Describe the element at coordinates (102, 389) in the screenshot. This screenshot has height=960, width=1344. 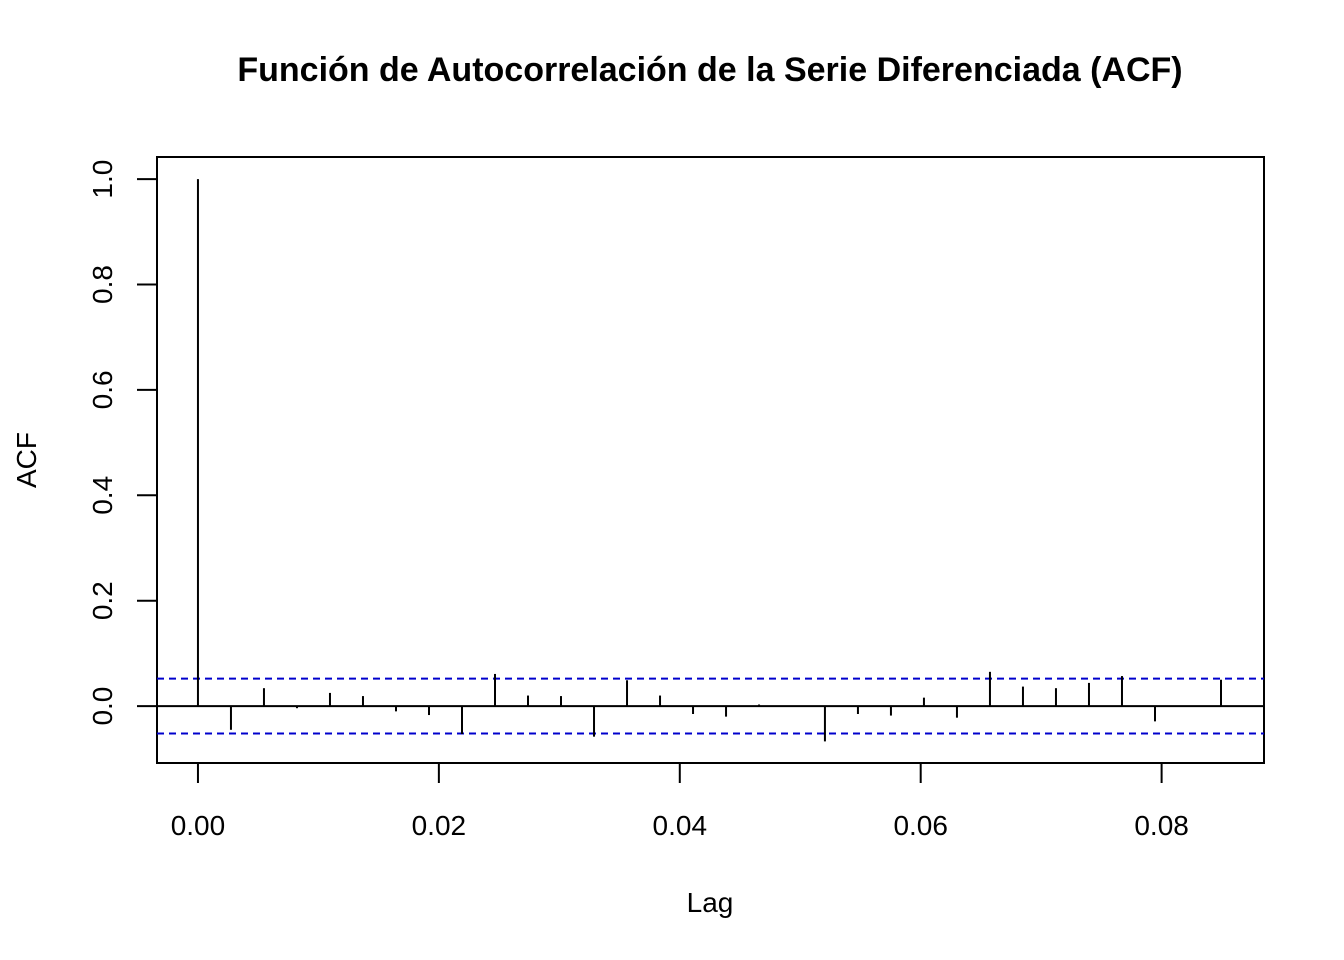
I see `y-tick-label: 0.6` at that location.